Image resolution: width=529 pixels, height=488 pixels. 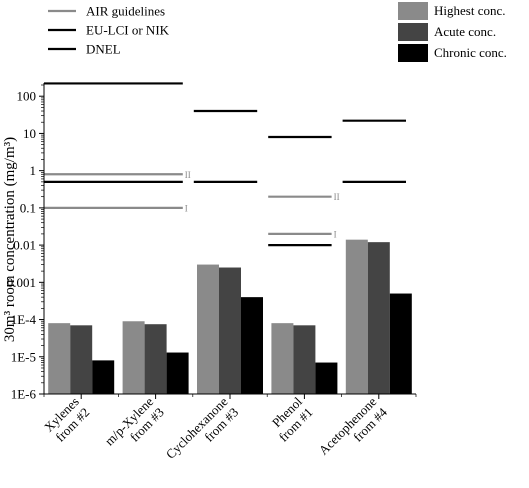 I want to click on y-tick-label: 1, so click(x=33, y=170).